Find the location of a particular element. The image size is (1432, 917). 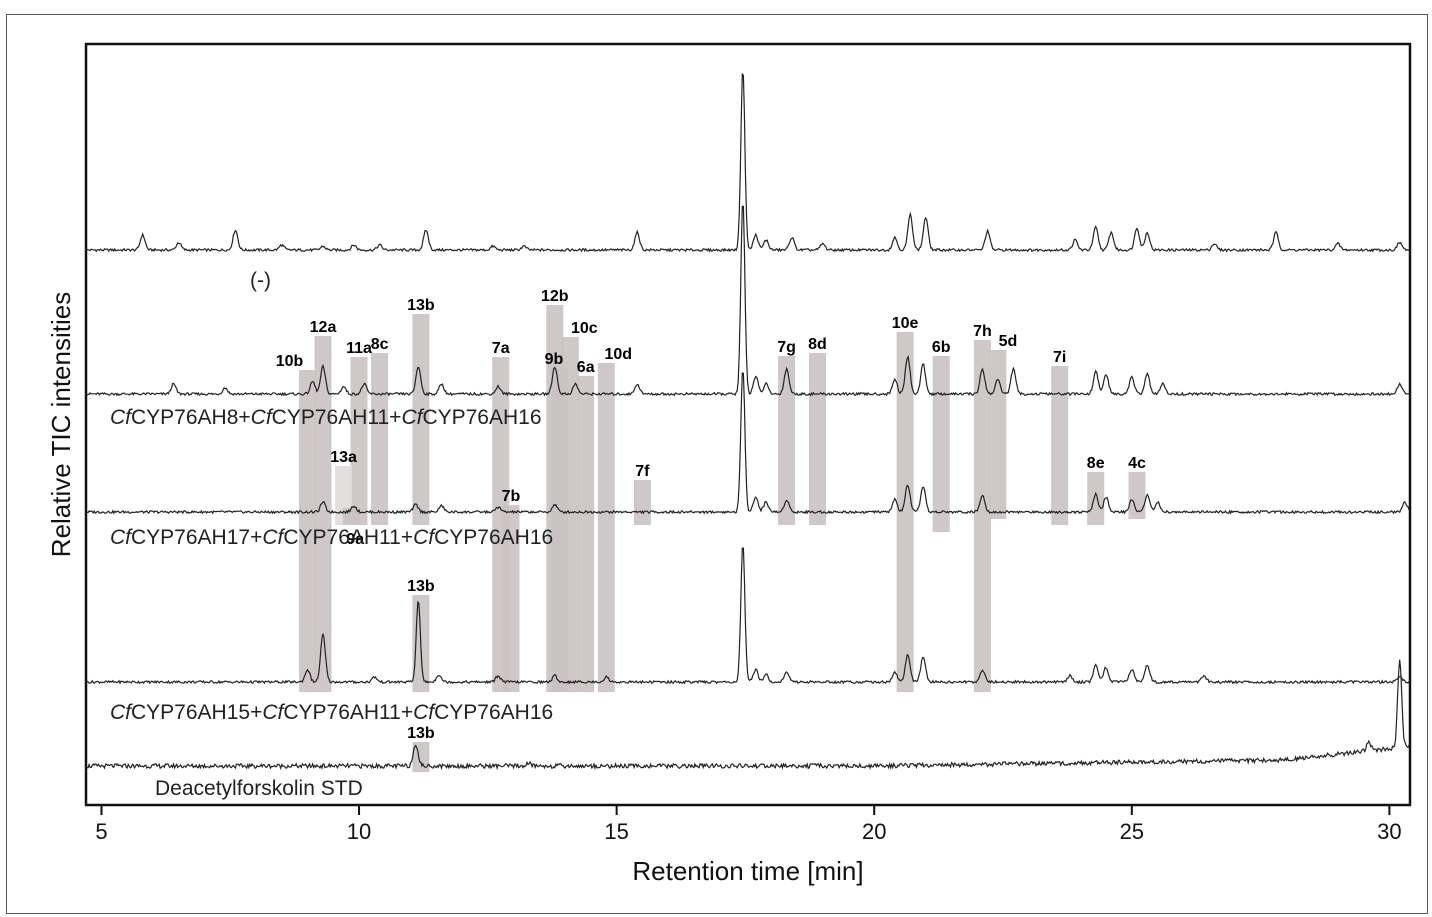

peak-label-6a: 6a is located at coordinates (586, 367).